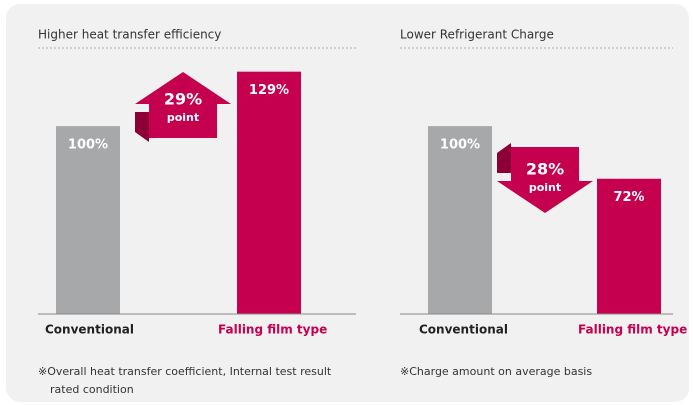 The width and height of the screenshot is (693, 405). I want to click on footnote: ※Charge amount on average basis, so click(496, 371).